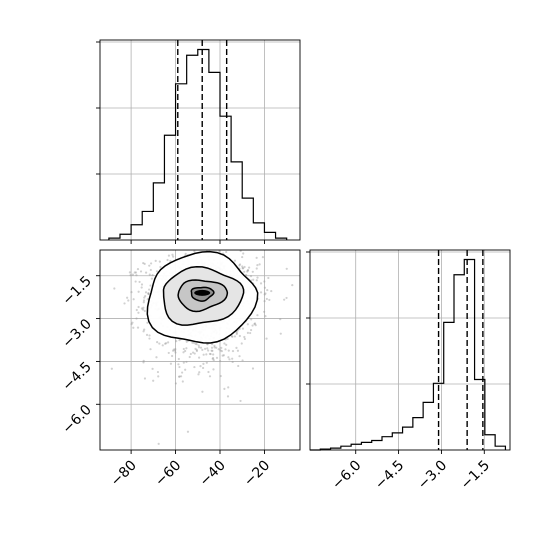 The height and width of the screenshot is (550, 550). I want to click on y-tick-label: −3.0, so click(76, 333).